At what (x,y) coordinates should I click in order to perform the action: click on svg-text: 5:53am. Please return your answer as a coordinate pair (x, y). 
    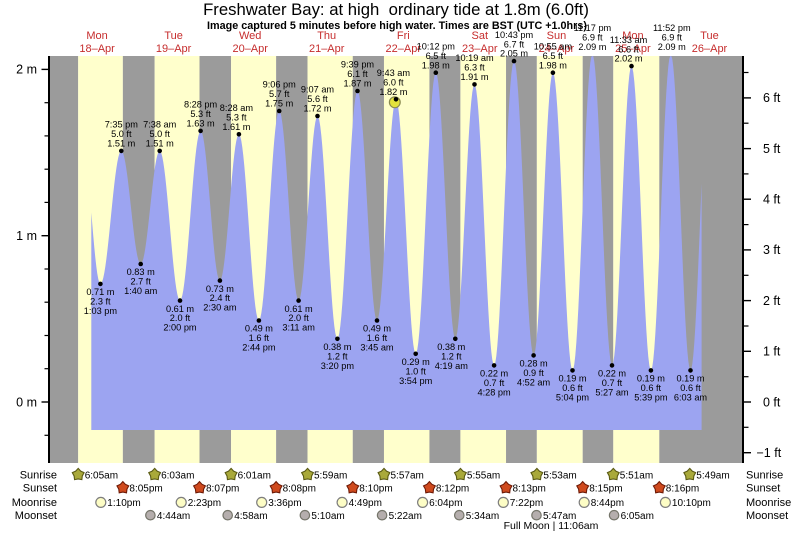
    Looking at the image, I should click on (559, 475).